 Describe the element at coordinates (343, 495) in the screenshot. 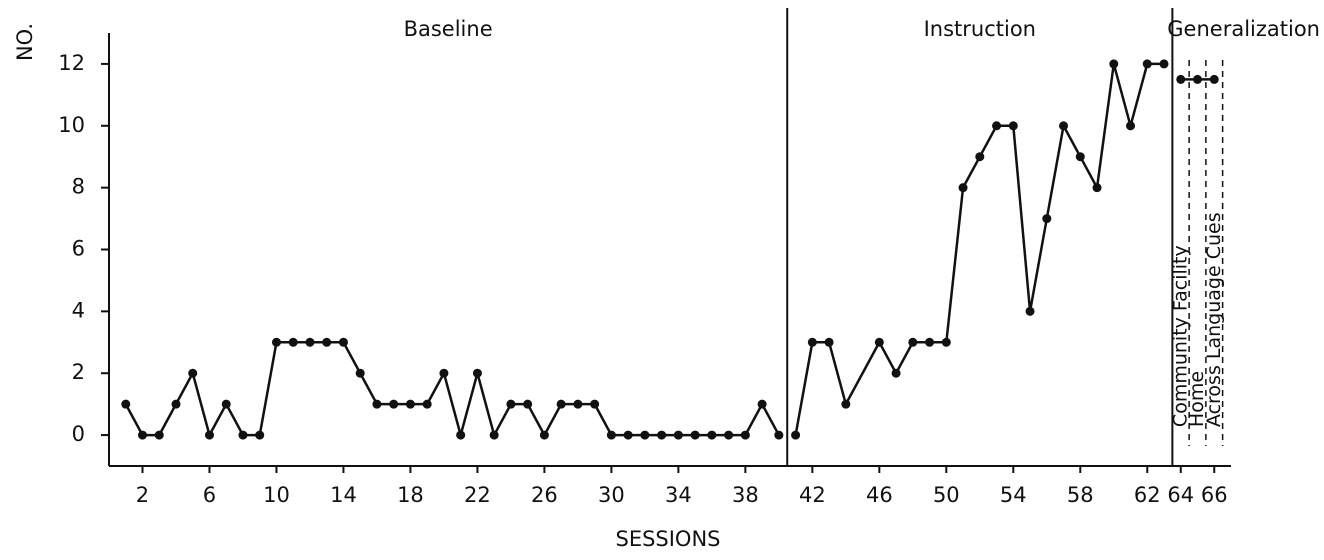

I see `x-tick-label: 14` at that location.